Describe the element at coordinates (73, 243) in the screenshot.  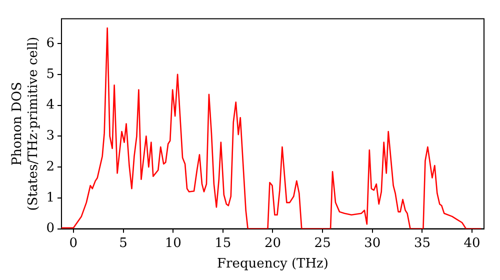
I see `x-tick-label: 0` at that location.